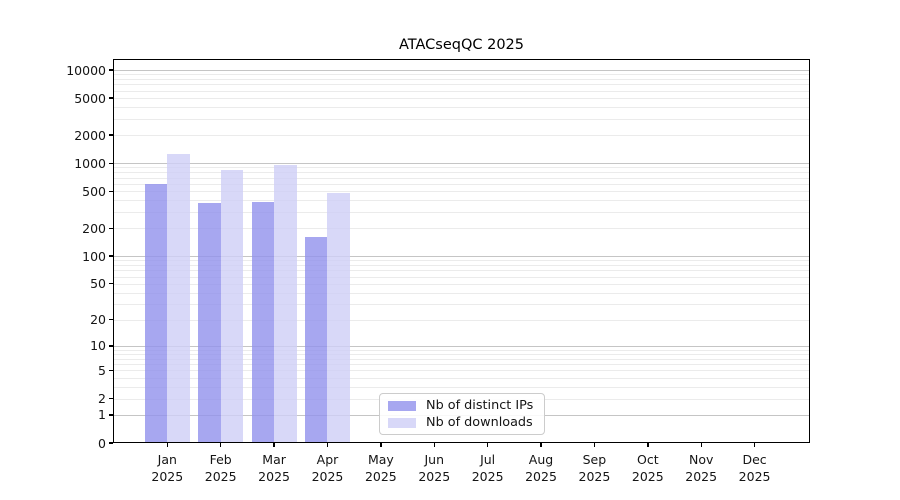 This screenshot has height=500, width=900. I want to click on legend-swatch-distinct-ips, so click(402, 405).